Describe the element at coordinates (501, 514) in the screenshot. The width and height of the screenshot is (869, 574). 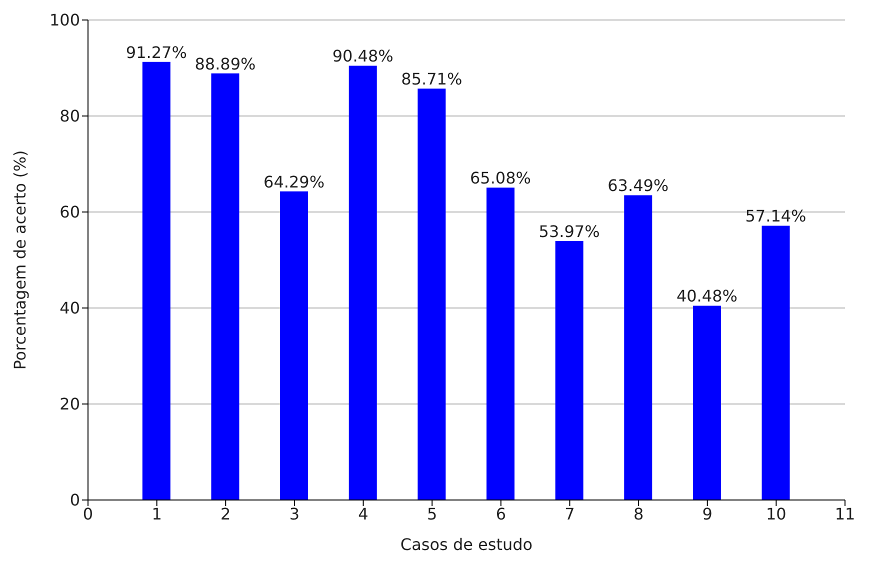
I see `x-tick-label: 6` at that location.